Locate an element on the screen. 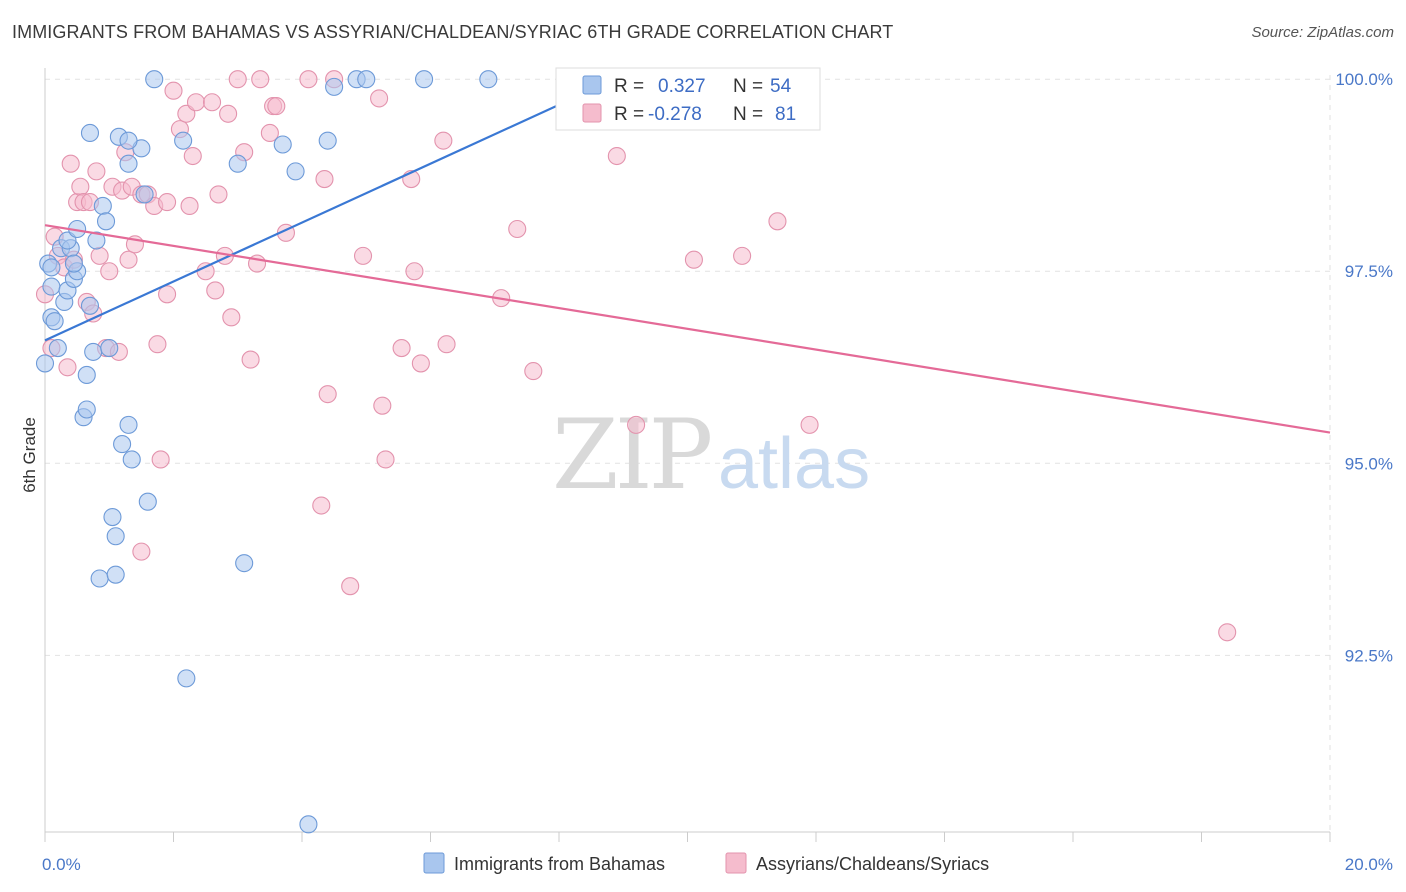  watermark-zip: ZIP is located at coordinates (631, 455).